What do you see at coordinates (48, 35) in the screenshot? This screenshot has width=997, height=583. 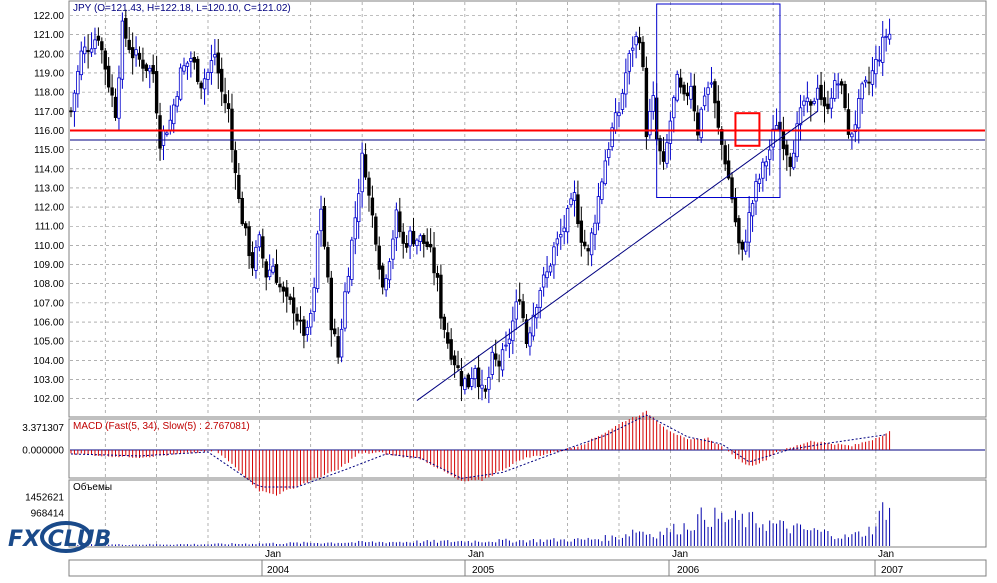 I see `price-tick-label: 121.00` at bounding box center [48, 35].